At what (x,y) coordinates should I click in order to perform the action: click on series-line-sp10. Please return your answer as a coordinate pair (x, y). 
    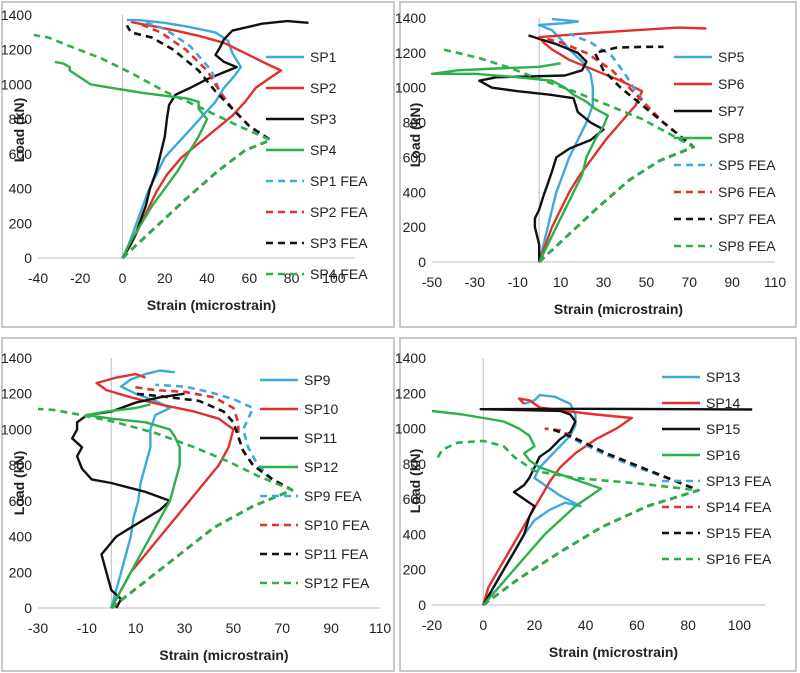
    Looking at the image, I should click on (165, 490).